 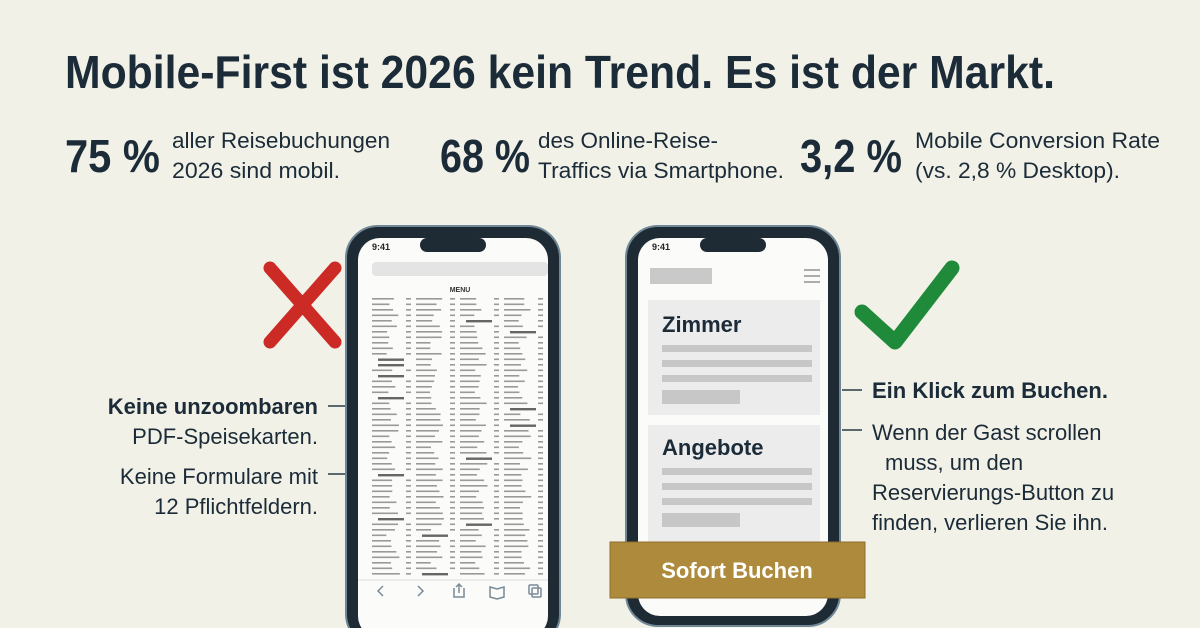 I want to click on stat-text: (vs. 2,8 % Desktop)., so click(x=1017, y=170).